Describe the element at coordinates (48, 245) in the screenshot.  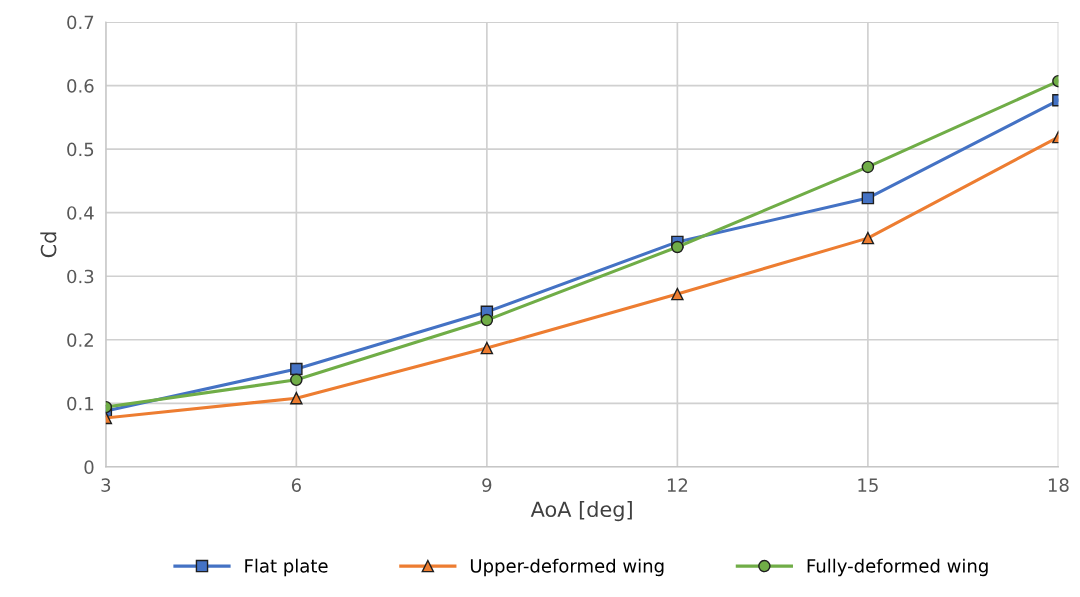
I see `y-axis-title: Cd` at that location.